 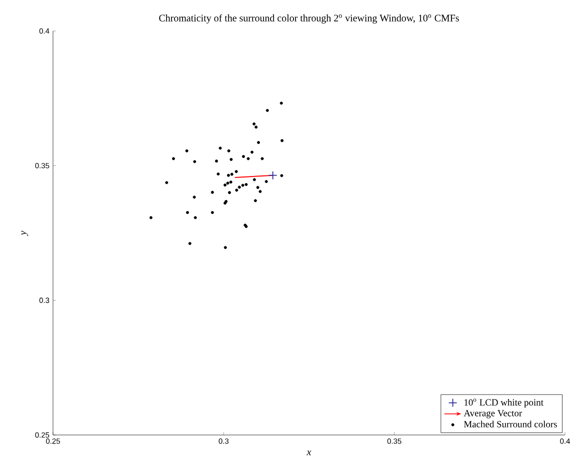 I want to click on legend-label: Mached Surround colors, so click(x=510, y=424).